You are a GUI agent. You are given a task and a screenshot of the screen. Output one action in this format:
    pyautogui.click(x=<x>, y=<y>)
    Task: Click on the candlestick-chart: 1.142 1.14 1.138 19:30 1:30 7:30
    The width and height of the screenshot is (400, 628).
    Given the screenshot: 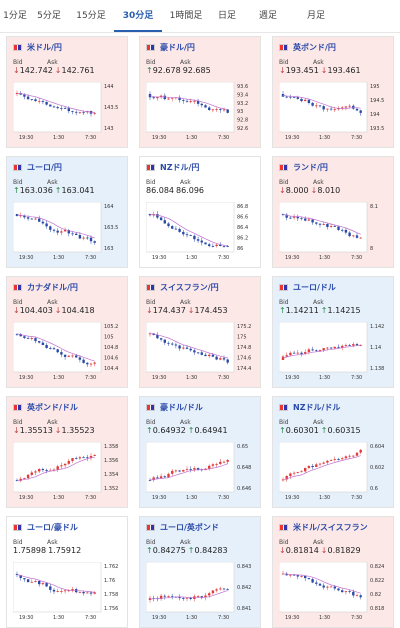 What is the action you would take?
    pyautogui.click(x=331, y=351)
    